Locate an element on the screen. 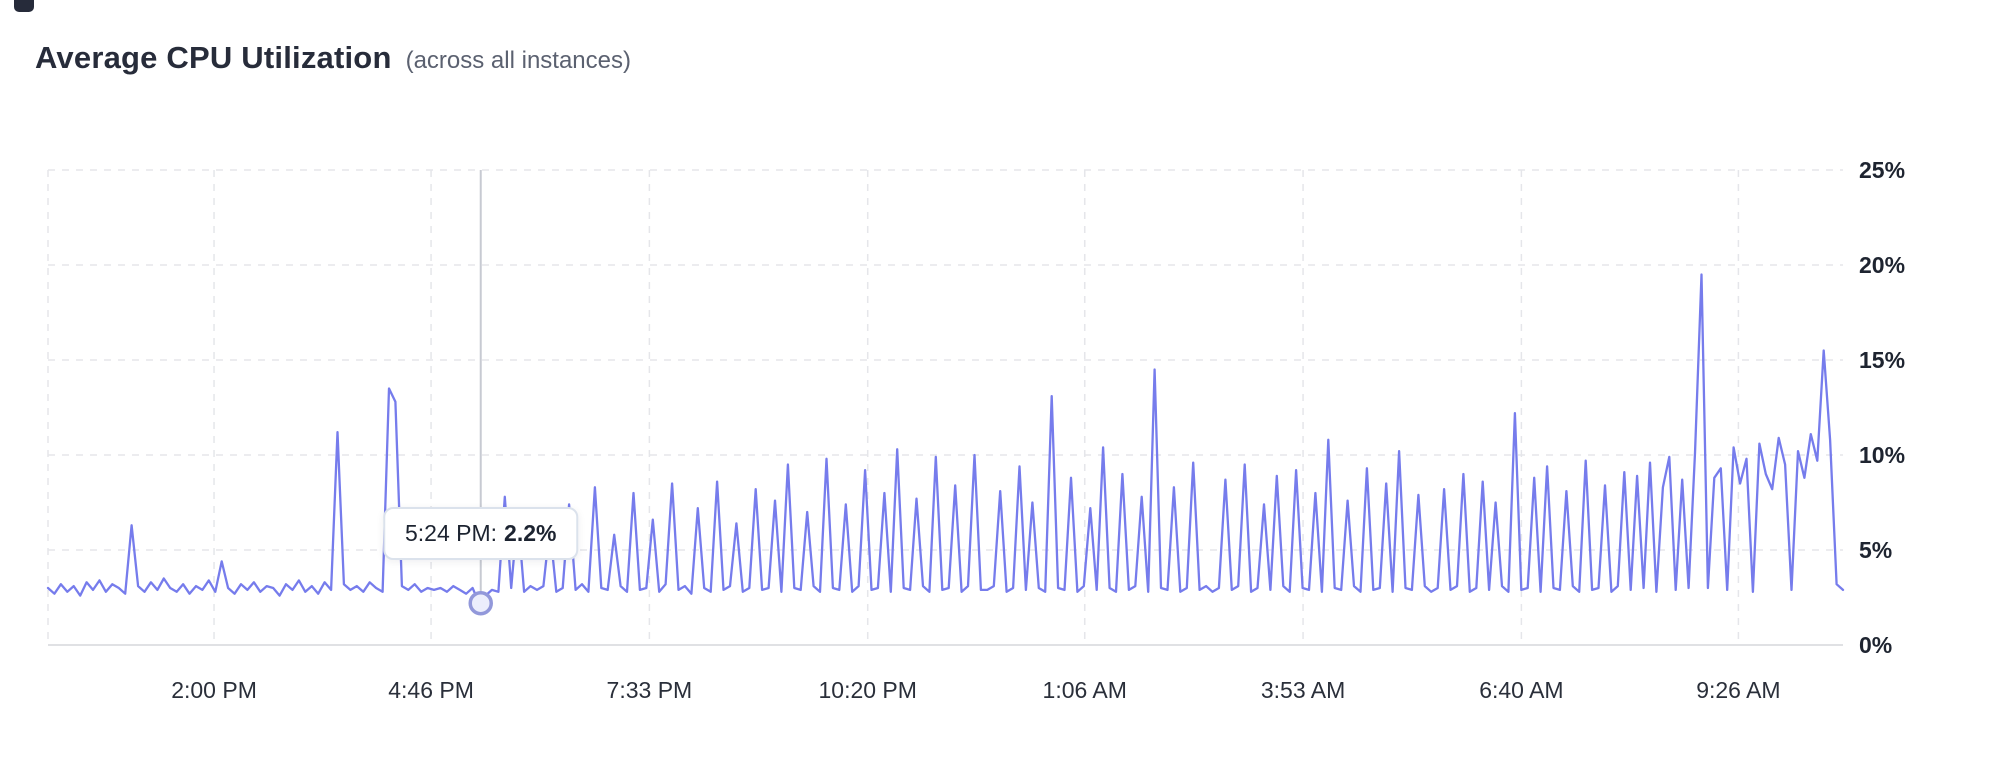  hover-point-marker is located at coordinates (480, 603).